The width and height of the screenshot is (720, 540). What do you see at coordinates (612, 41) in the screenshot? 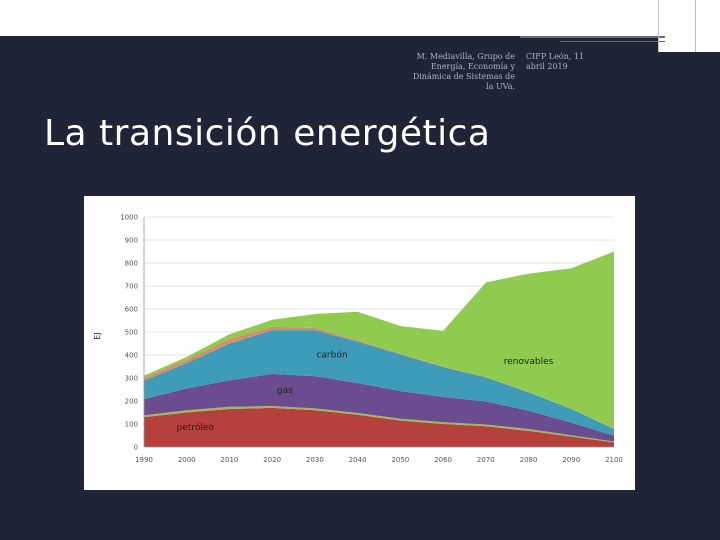
I see `header-rule-secondary` at bounding box center [612, 41].